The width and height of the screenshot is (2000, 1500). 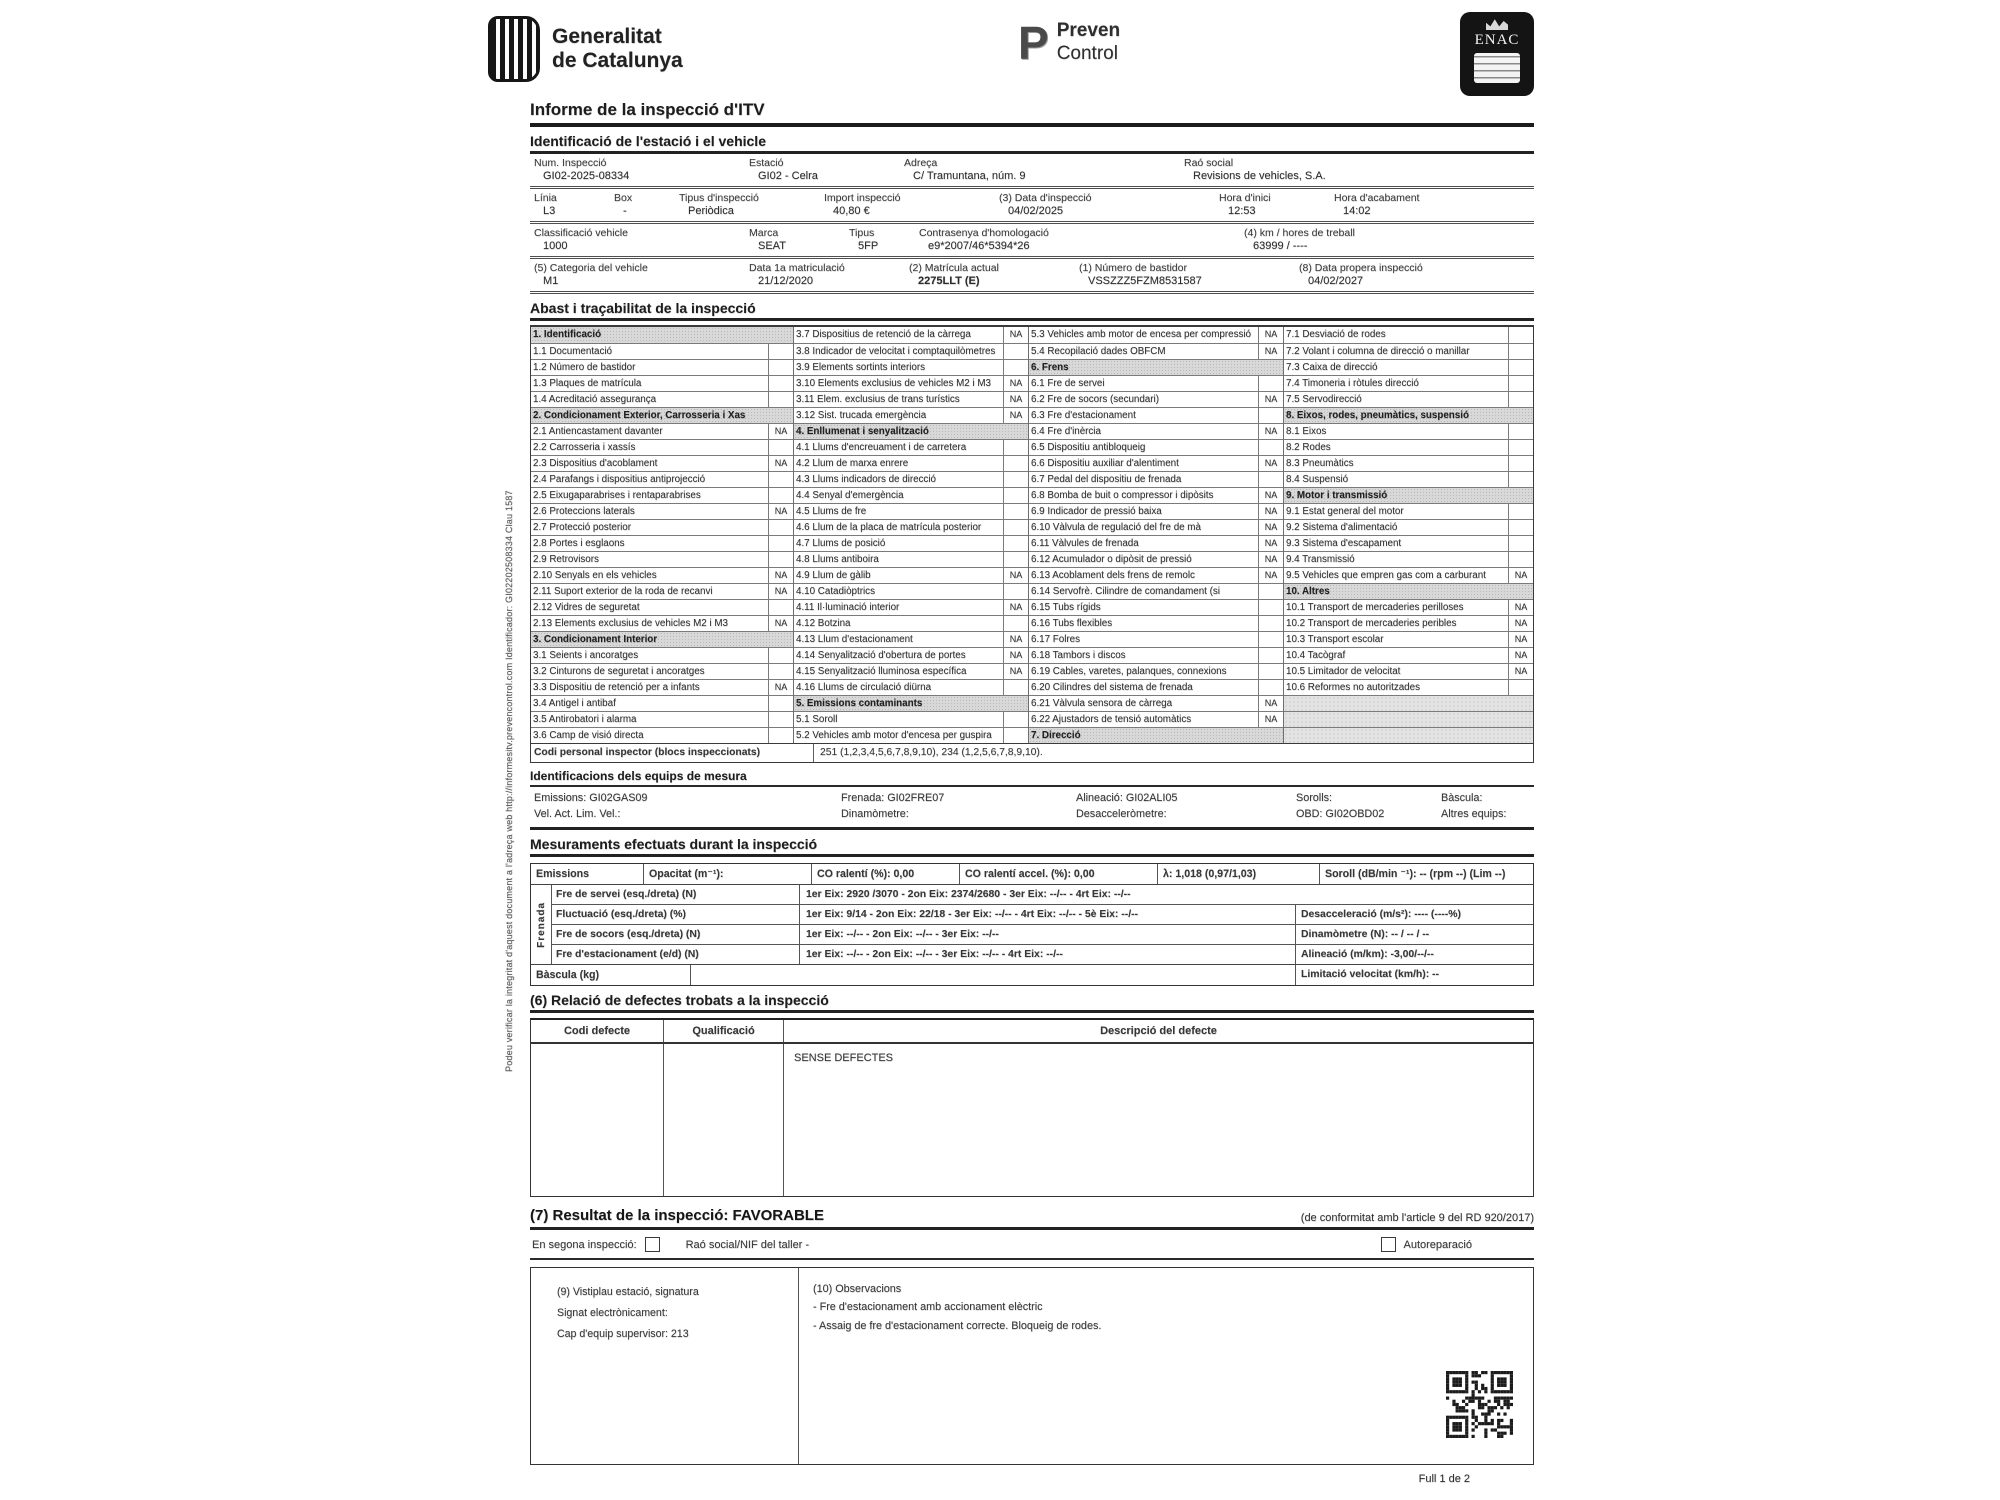 What do you see at coordinates (662, 719) in the screenshot?
I see `abast-item-row: 3.5 Antirobatori i alarma` at bounding box center [662, 719].